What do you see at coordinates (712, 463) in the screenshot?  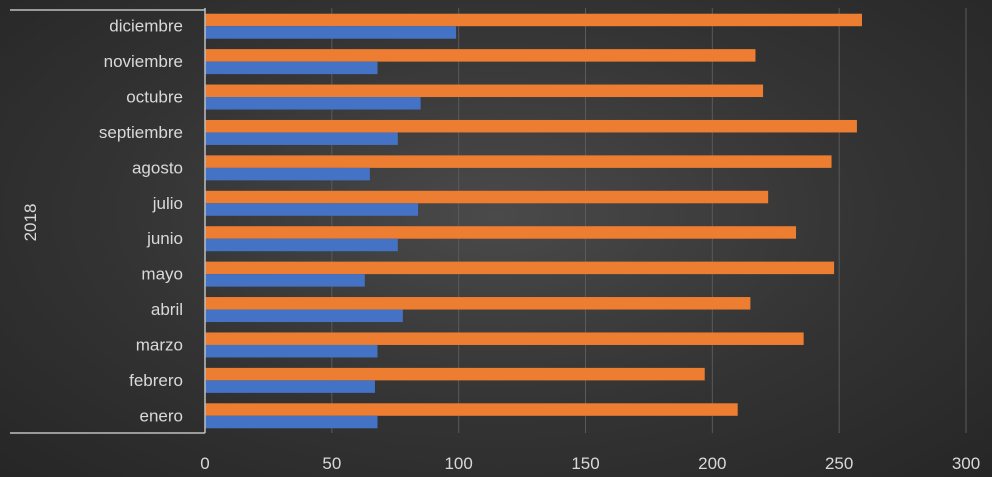 I see `x-tick-label: 200` at bounding box center [712, 463].